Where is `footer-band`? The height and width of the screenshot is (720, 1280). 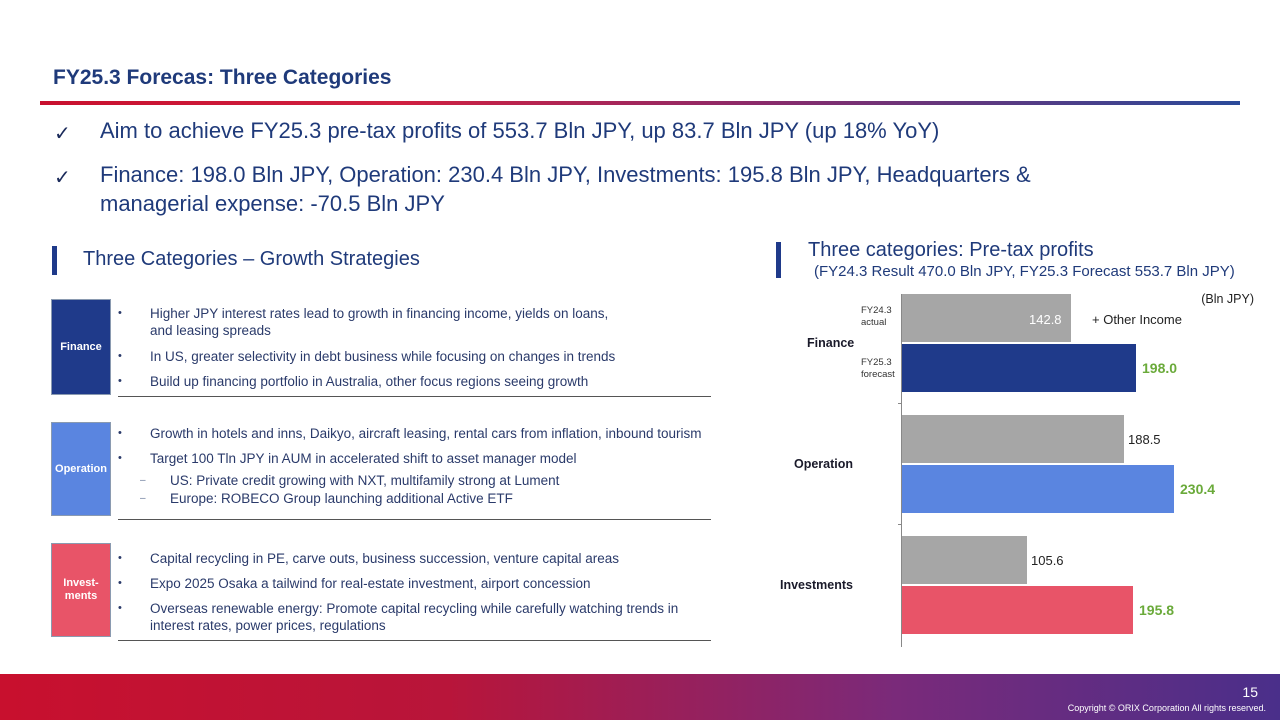
footer-band is located at coordinates (640, 697).